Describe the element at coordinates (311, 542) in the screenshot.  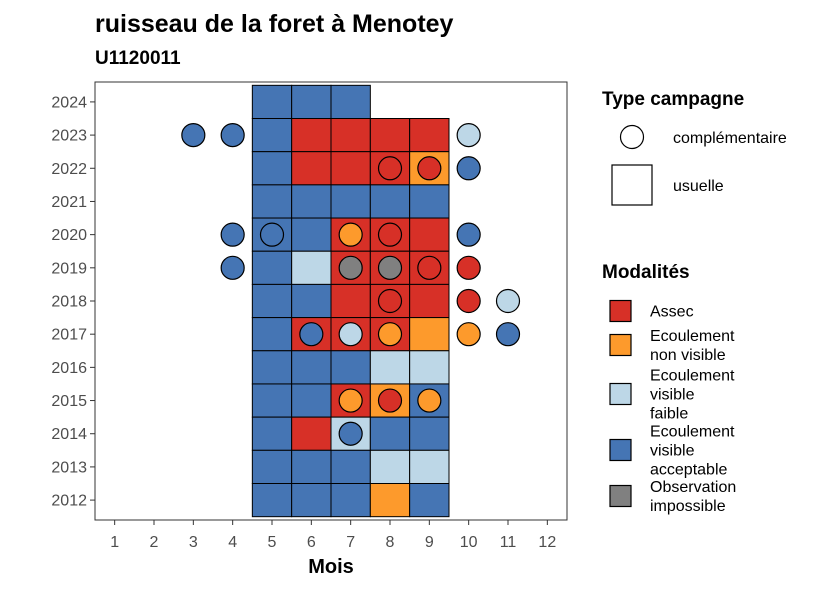
I see `x-tick-label-6: 6` at that location.